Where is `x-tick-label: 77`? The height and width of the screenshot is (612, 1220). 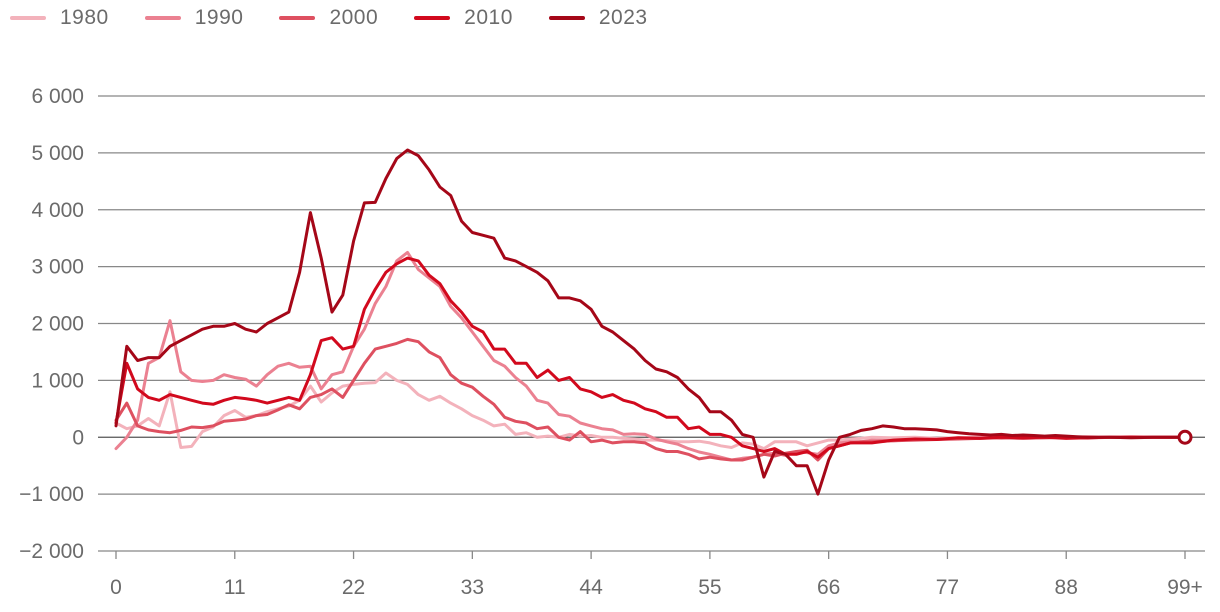 x-tick-label: 77 is located at coordinates (947, 587).